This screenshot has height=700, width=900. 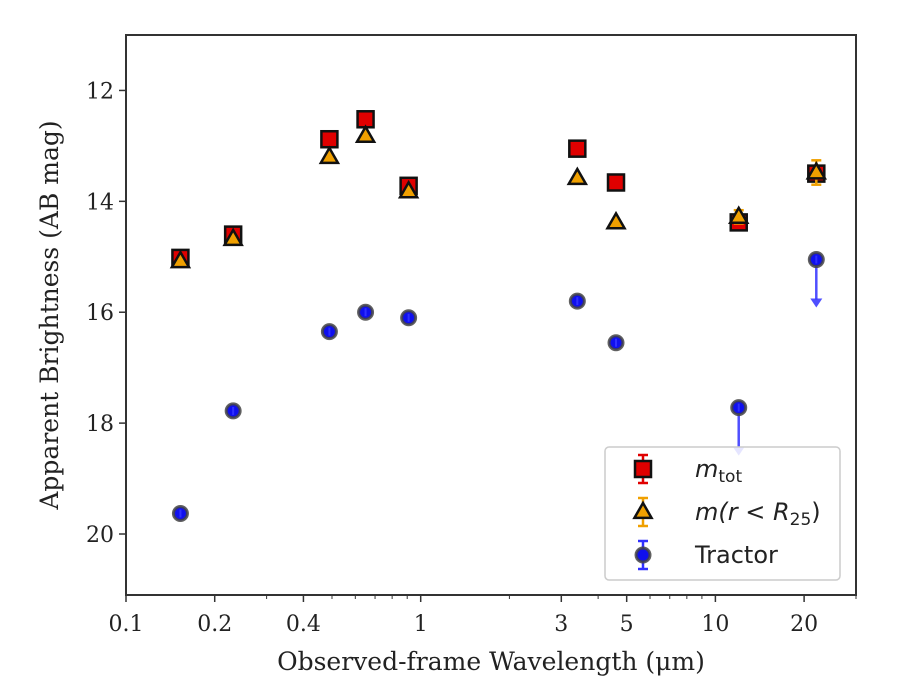 I want to click on y-tick-label: 18, so click(x=100, y=424).